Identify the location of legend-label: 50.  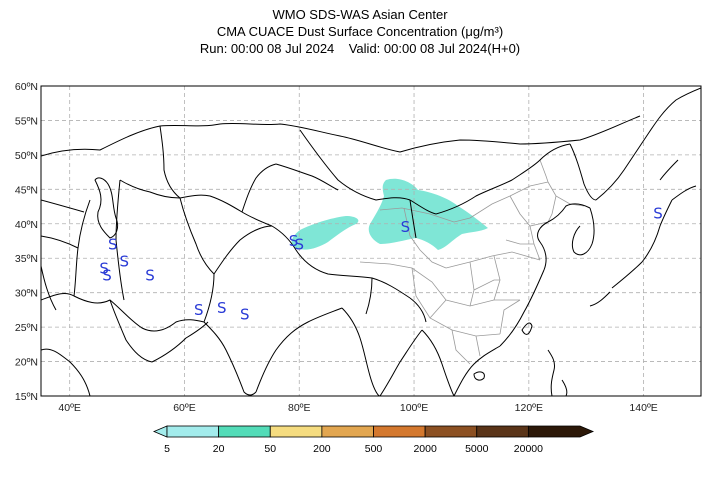
(270, 449).